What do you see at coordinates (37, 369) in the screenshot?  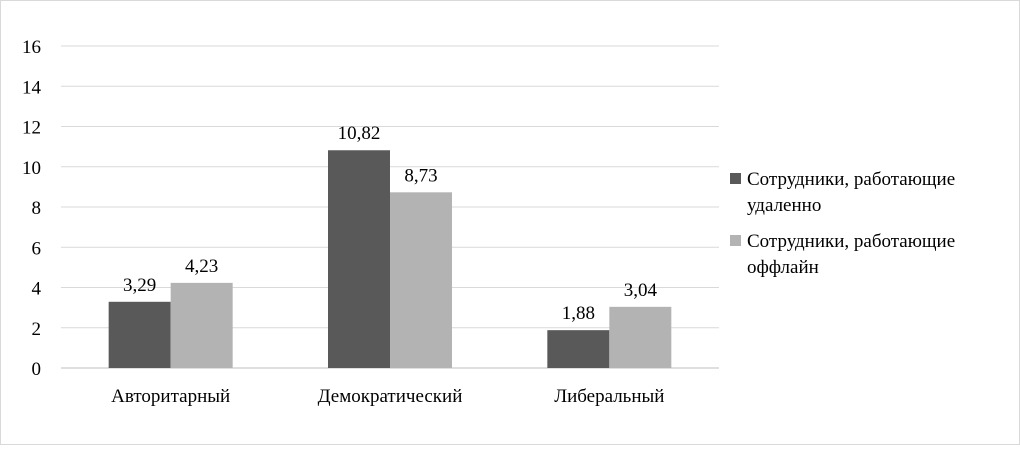 I see `y-tick-label: 0` at bounding box center [37, 369].